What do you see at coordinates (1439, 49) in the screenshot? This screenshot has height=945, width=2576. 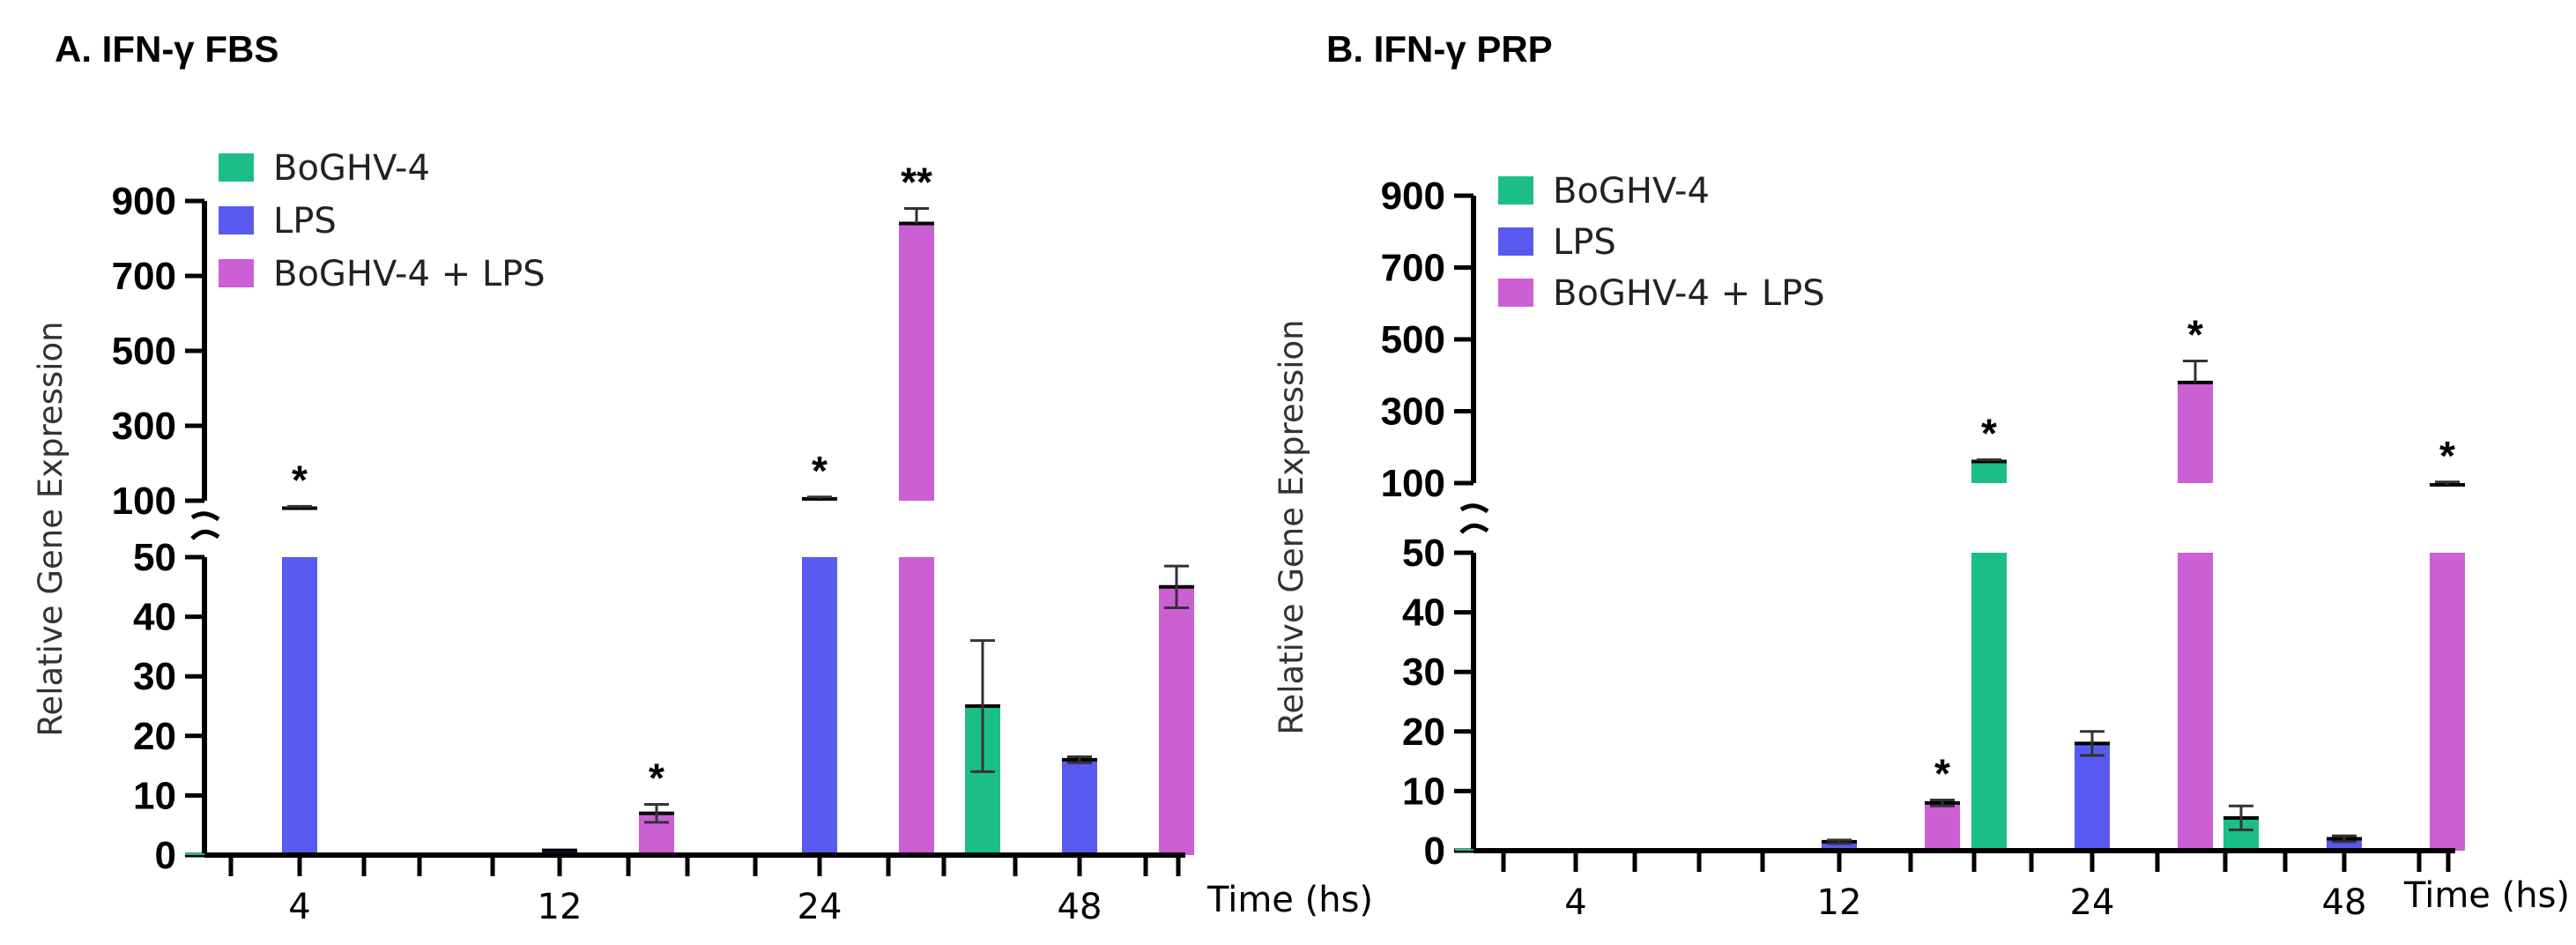 I see `panel-title: B. IFN-γ PRP` at bounding box center [1439, 49].